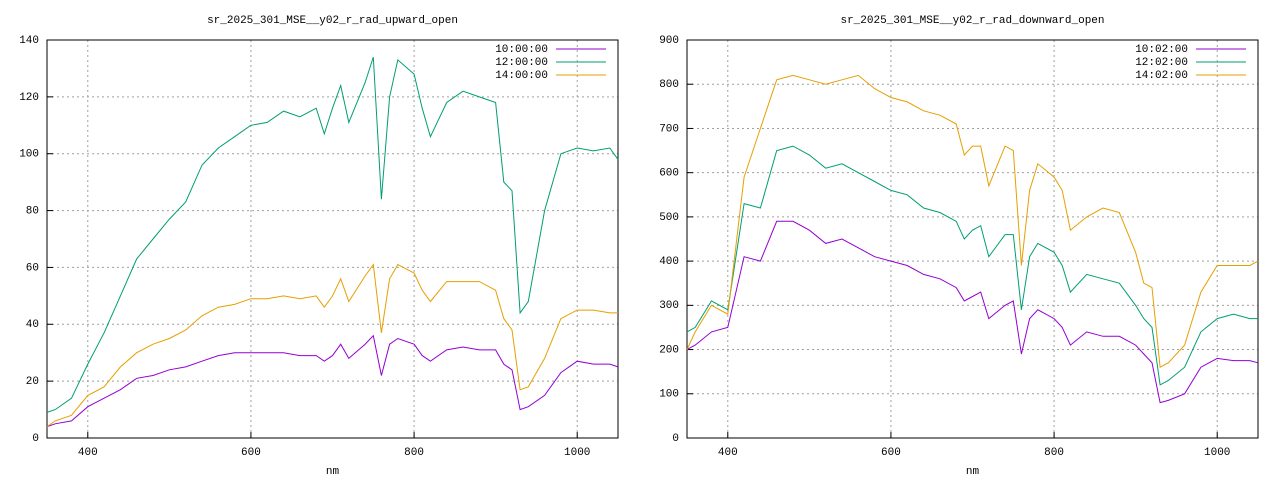  Describe the element at coordinates (32, 382) in the screenshot. I see `y-tick-label: 20` at that location.